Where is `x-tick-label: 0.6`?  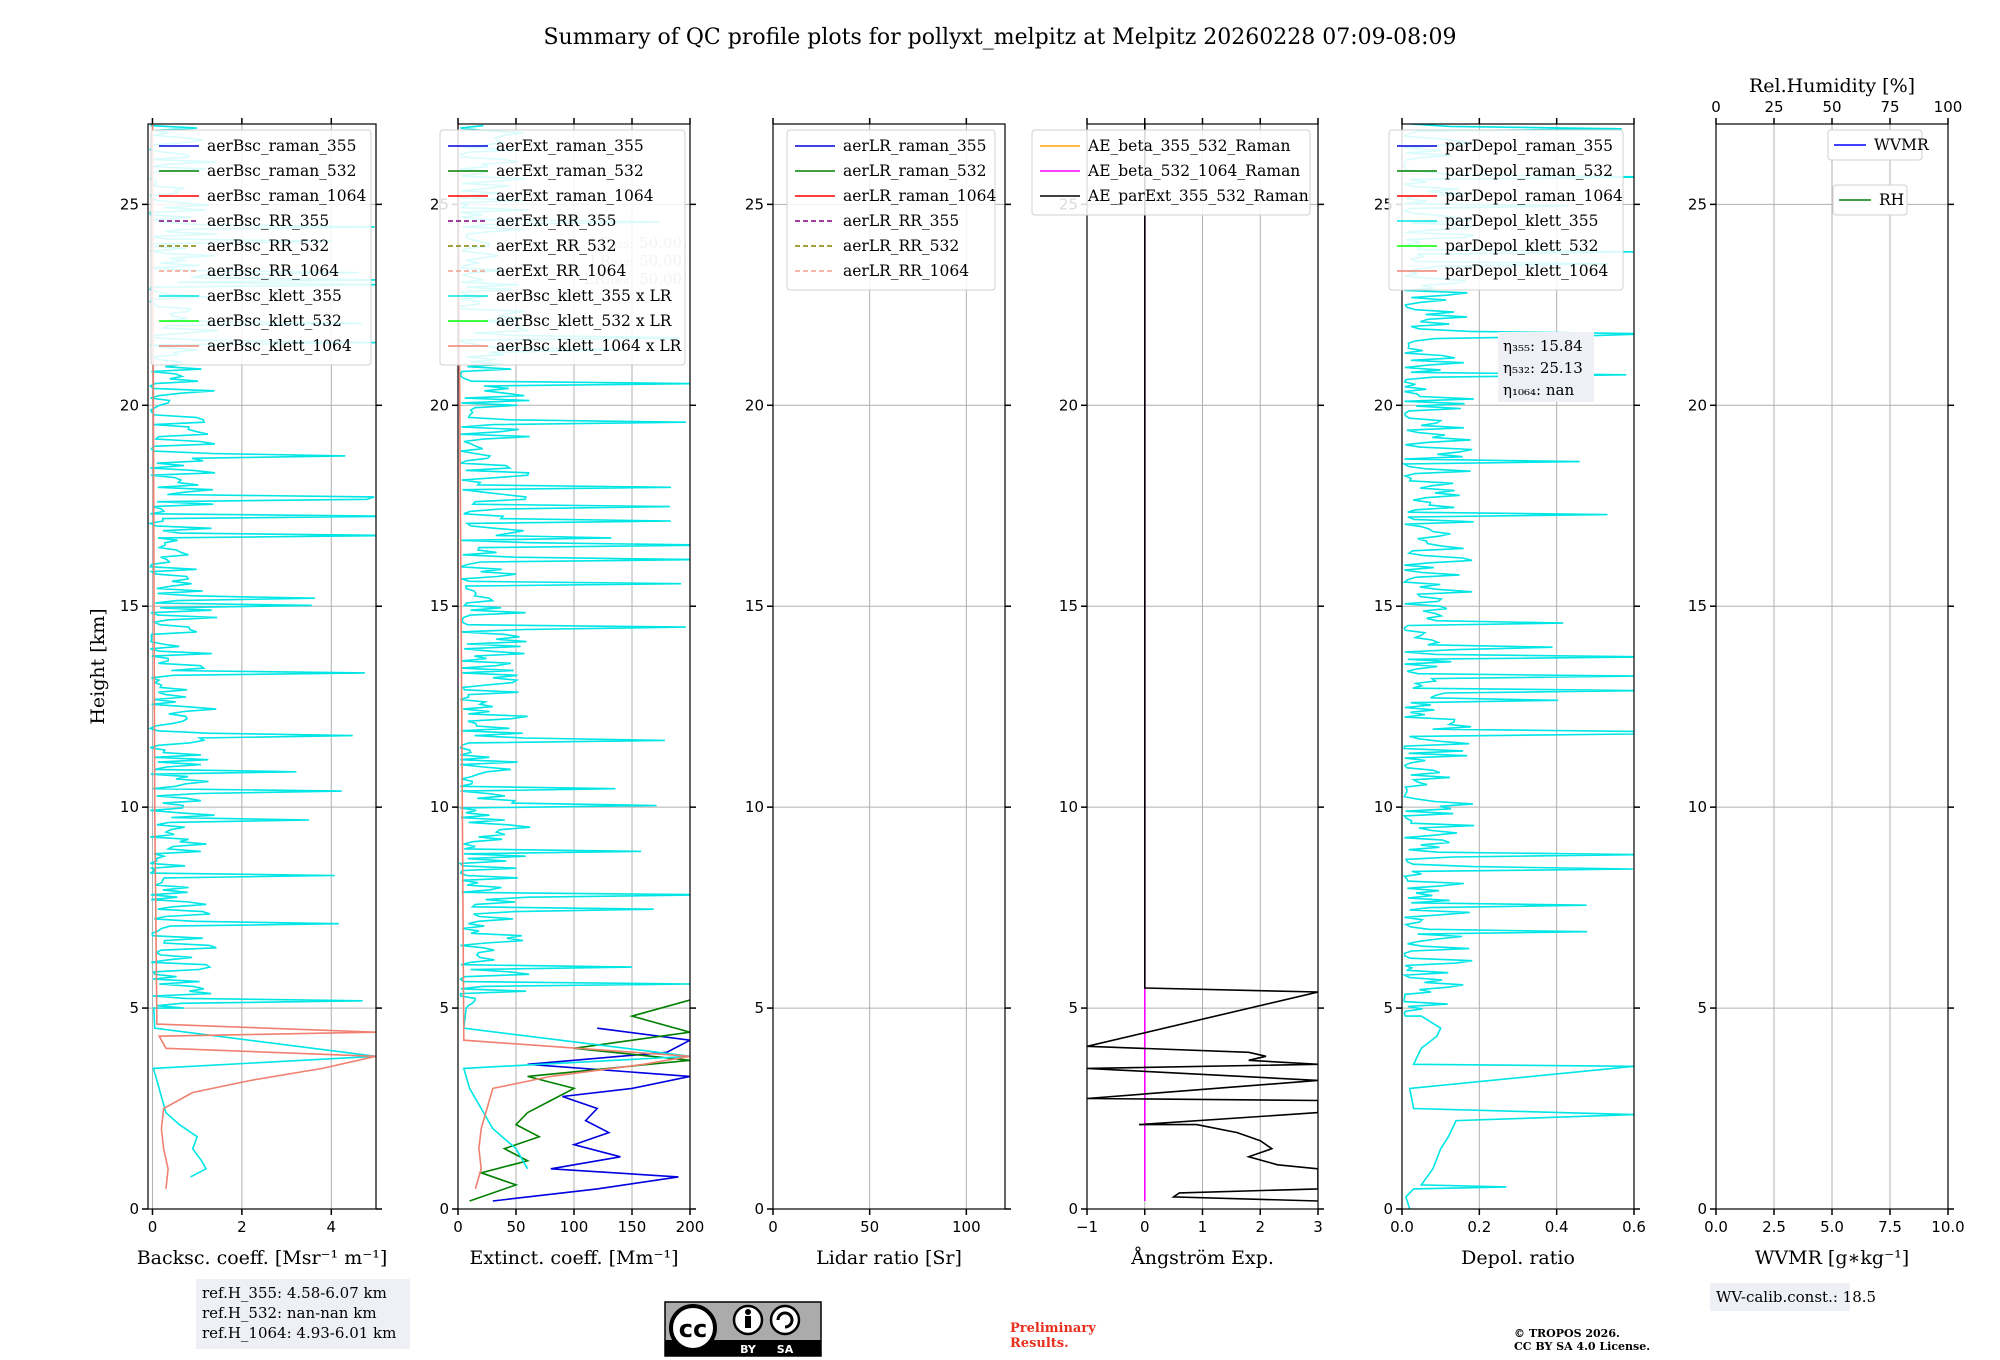
x-tick-label: 0.6 is located at coordinates (1634, 1227).